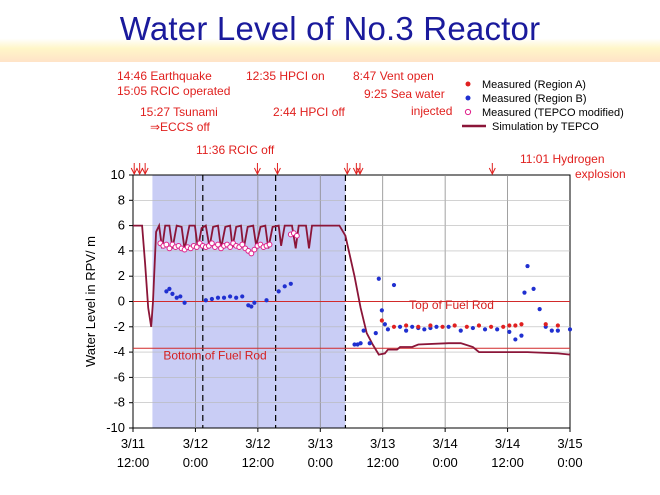  I want to click on x-tick-label: 3/11, so click(133, 443).